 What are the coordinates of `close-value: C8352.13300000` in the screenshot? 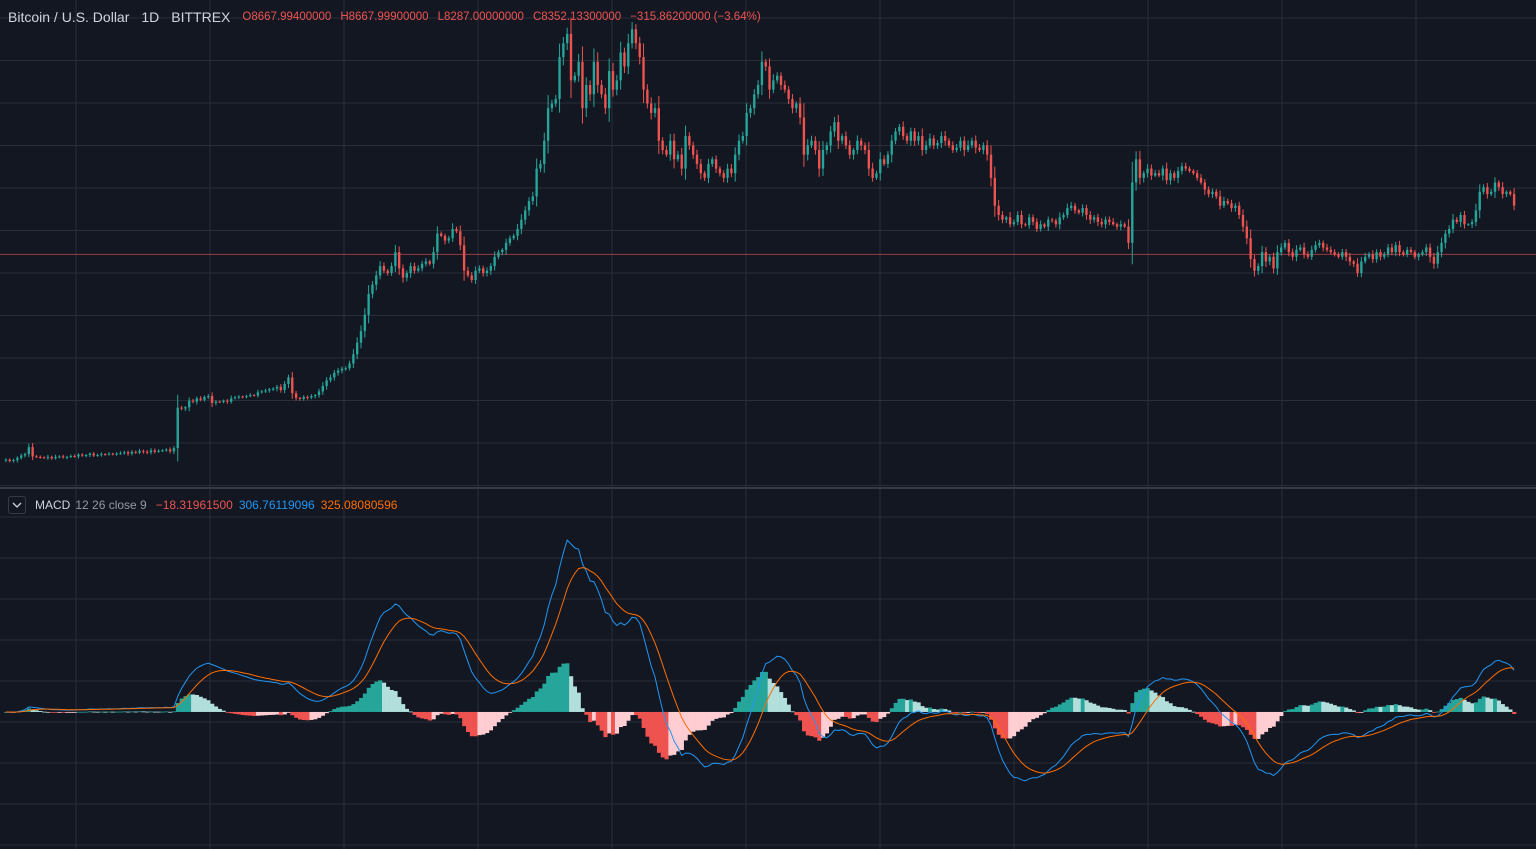 It's located at (577, 17).